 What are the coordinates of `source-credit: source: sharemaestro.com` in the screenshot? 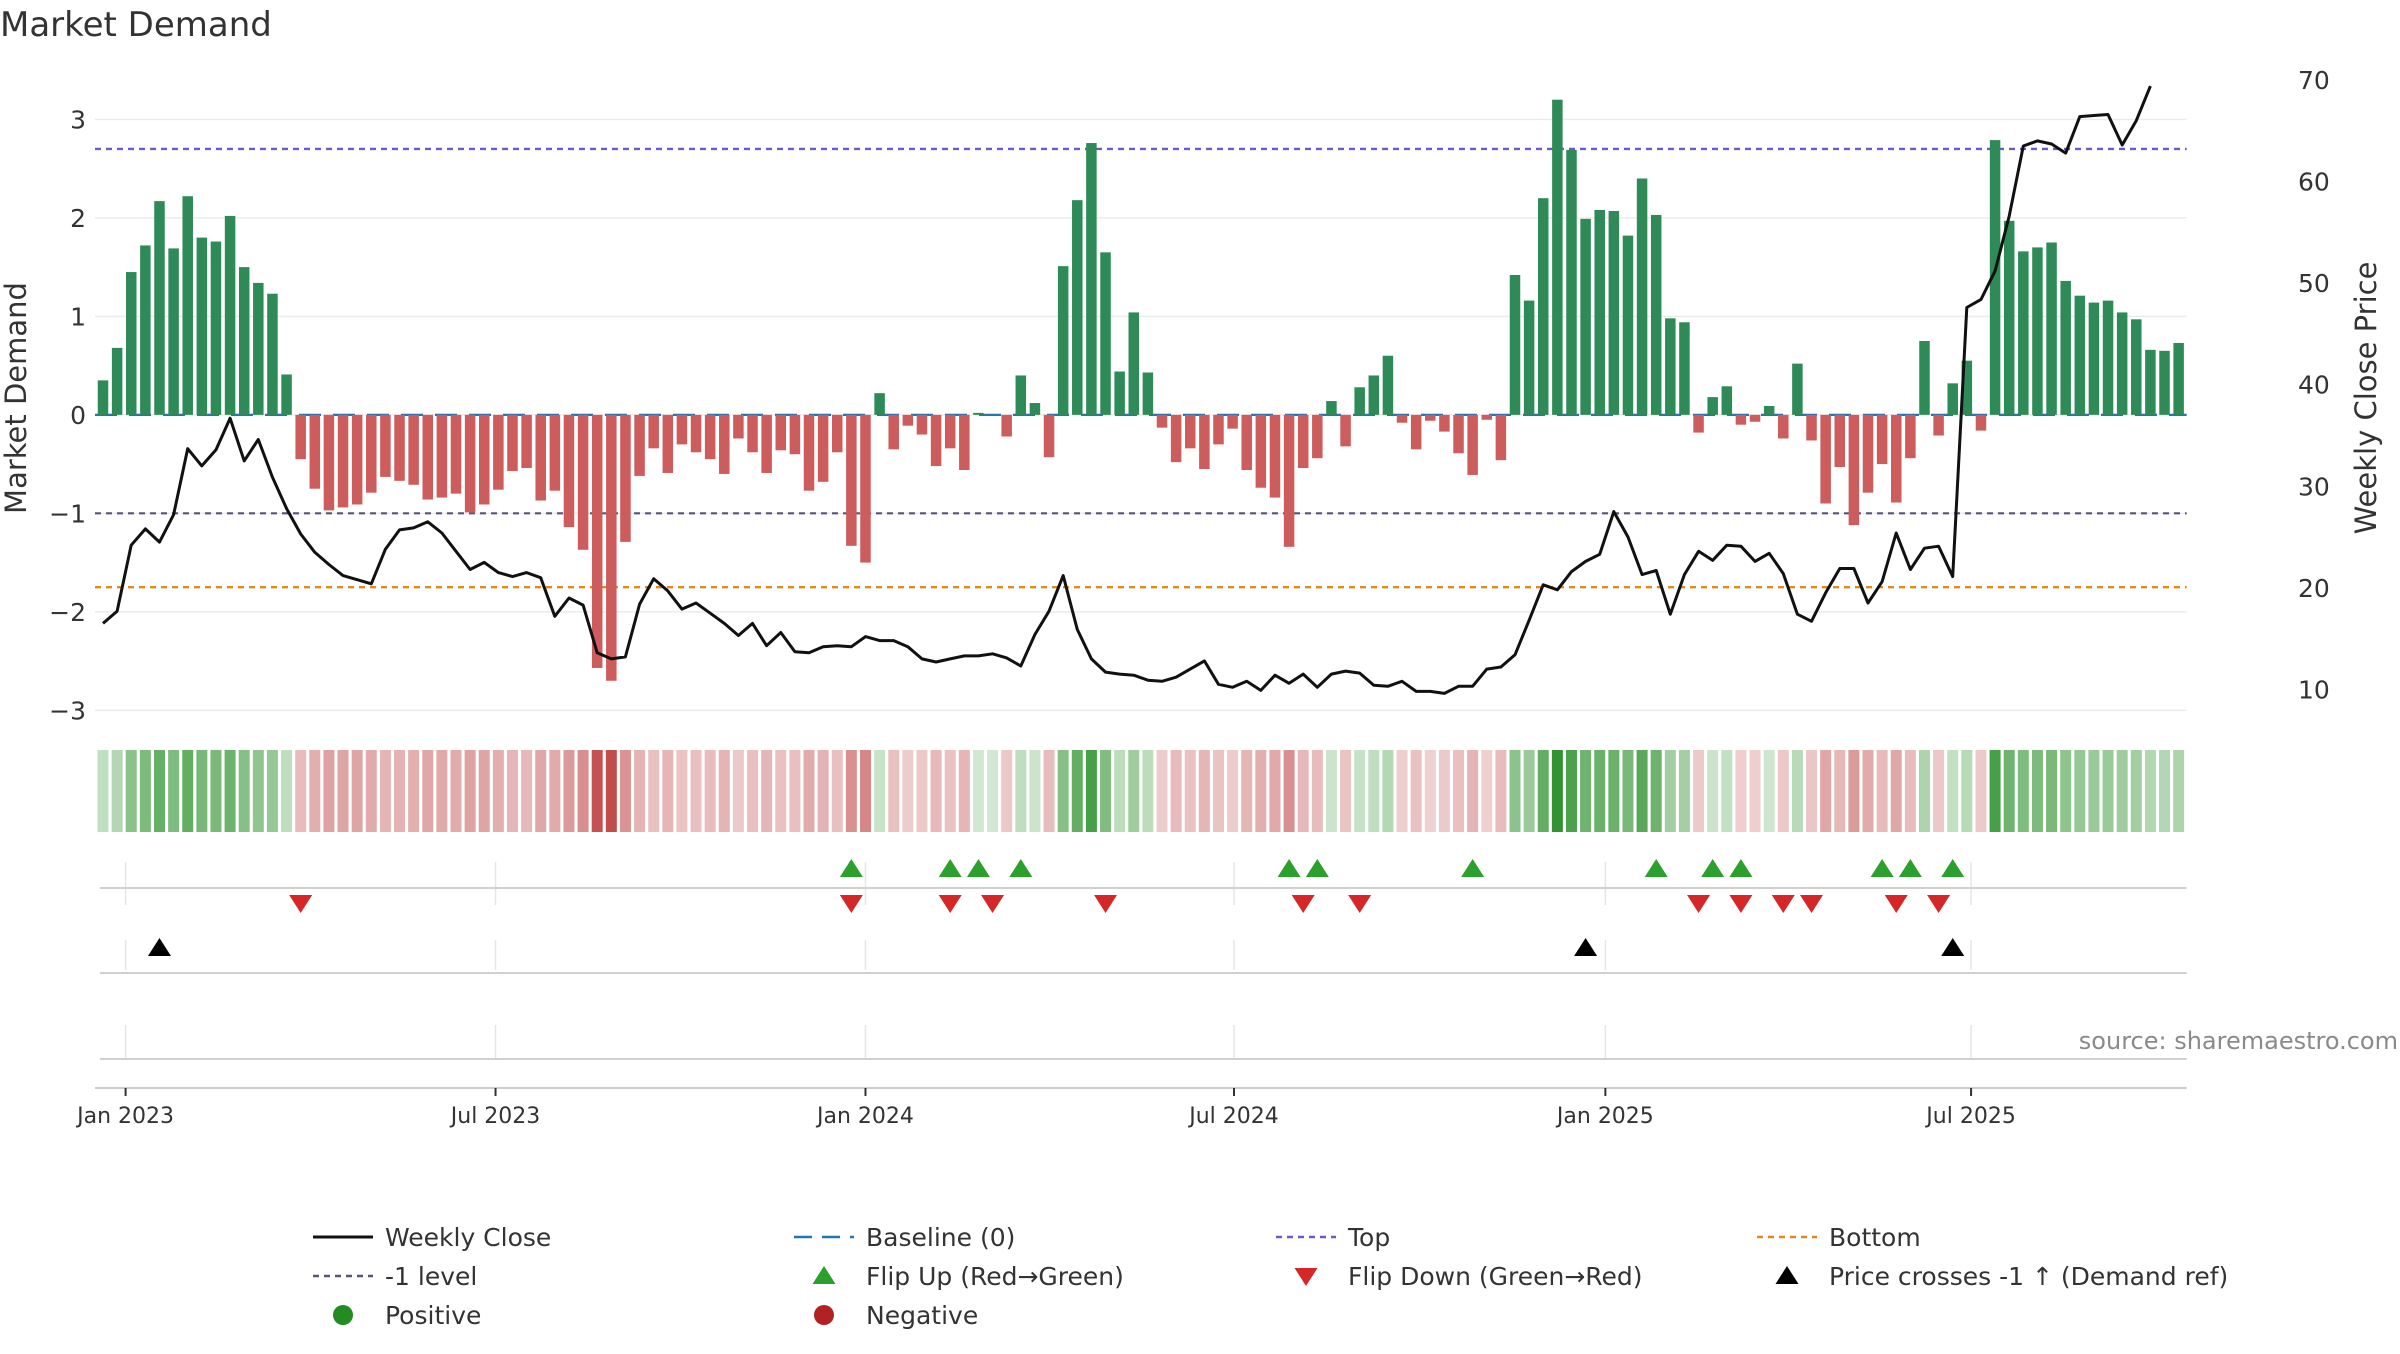 It's located at (2238, 1041).